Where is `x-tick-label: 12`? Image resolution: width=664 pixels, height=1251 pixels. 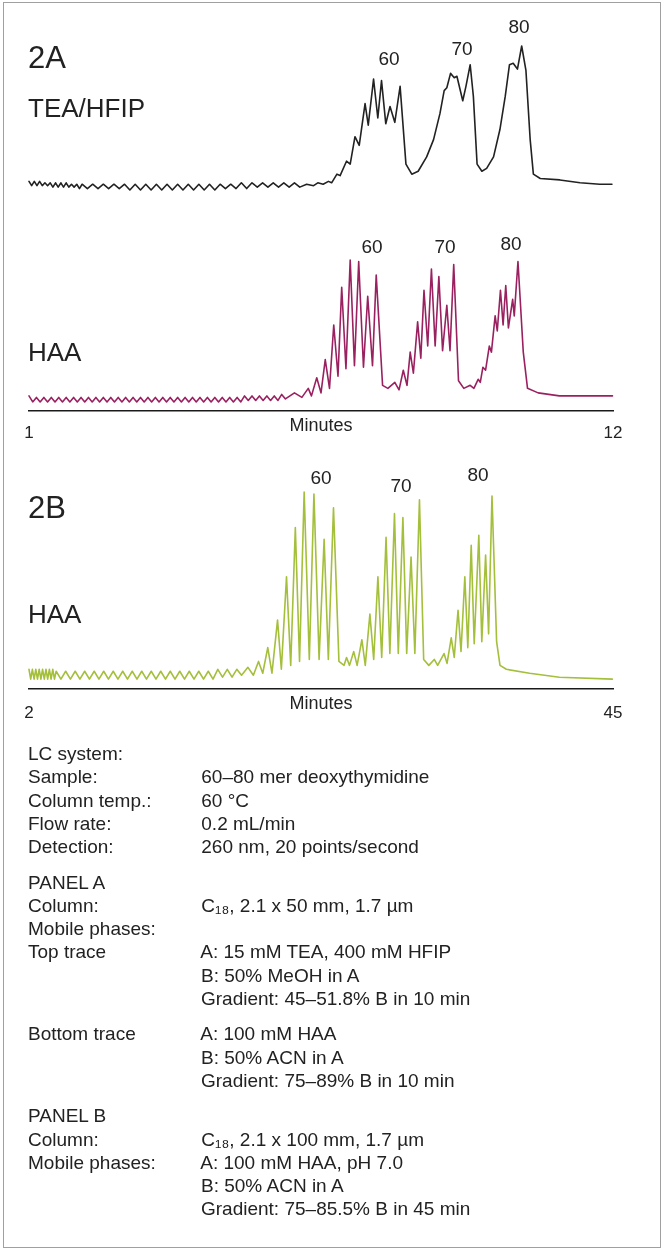
x-tick-label: 12 is located at coordinates (613, 432).